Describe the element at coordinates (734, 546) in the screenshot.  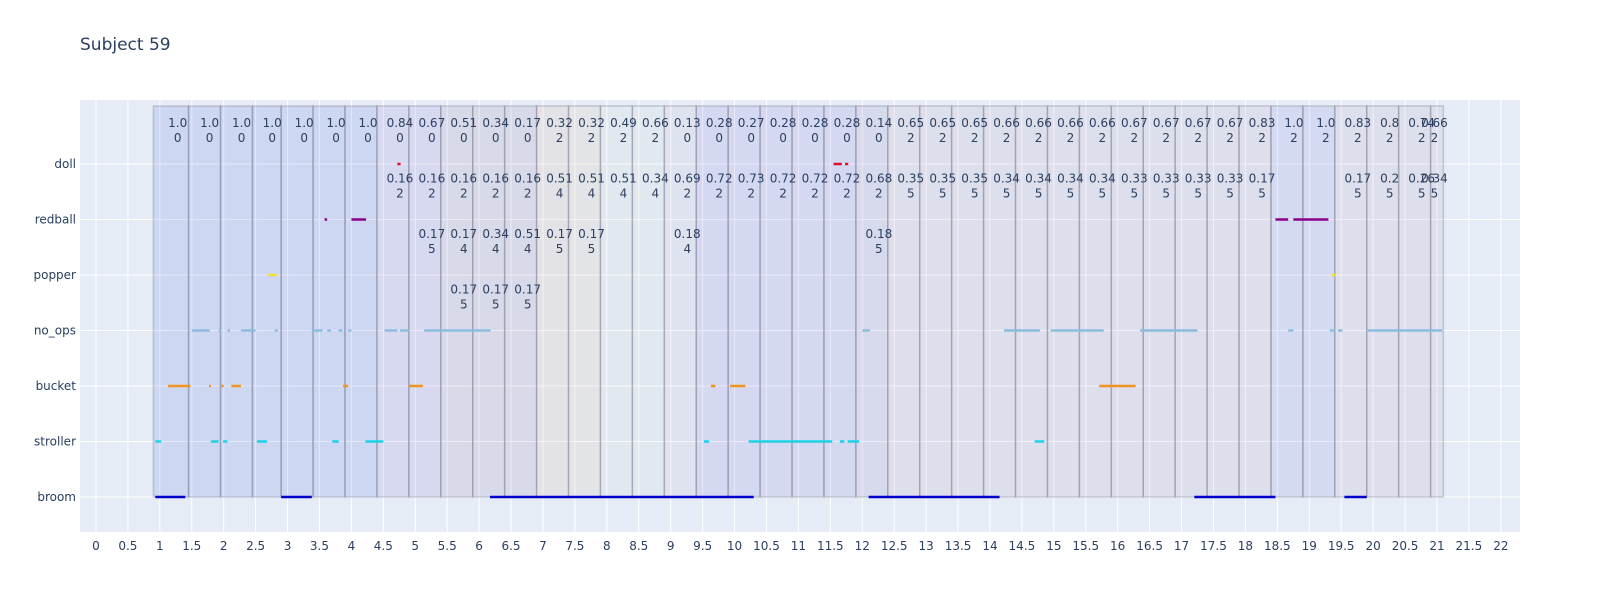
I see `x-tick-label: 10` at that location.